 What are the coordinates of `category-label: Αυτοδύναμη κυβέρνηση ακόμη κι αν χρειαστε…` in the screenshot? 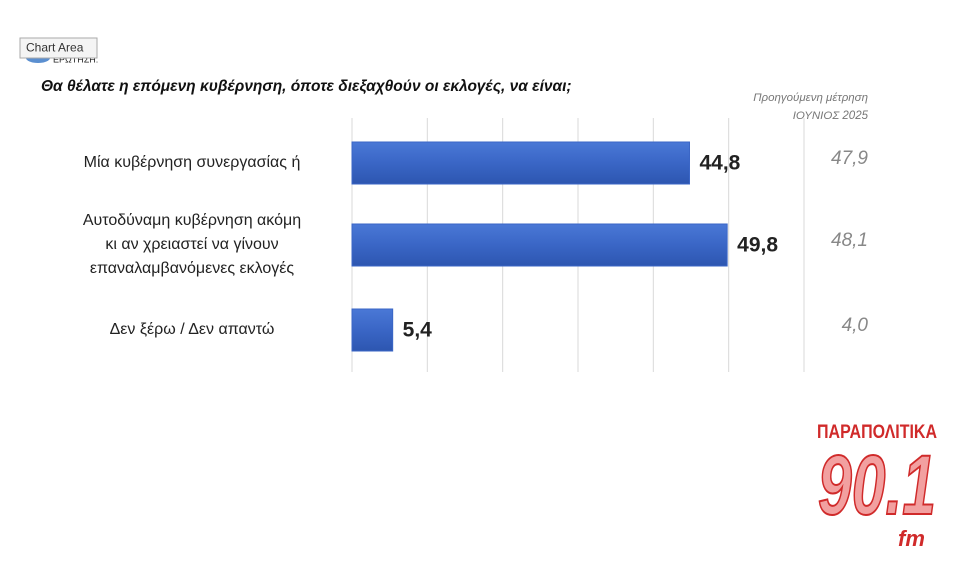 It's located at (192, 244).